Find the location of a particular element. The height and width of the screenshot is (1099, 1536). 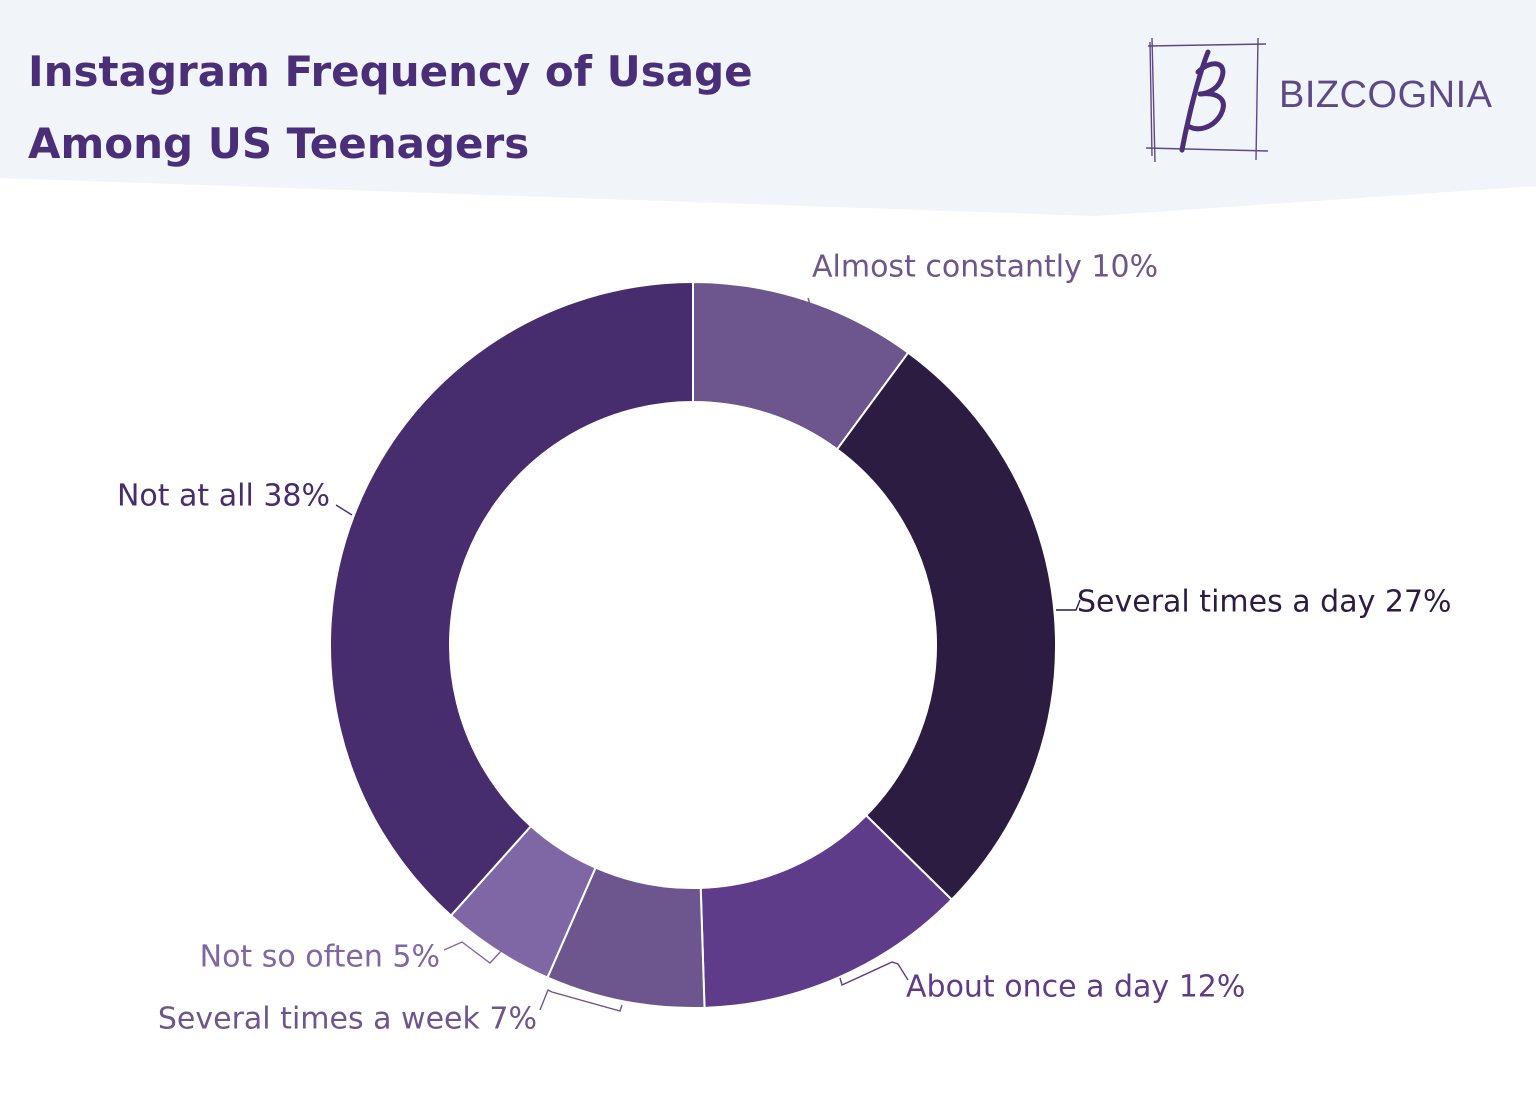

chart-title-line-2: Among US Teenagers is located at coordinates (279, 143).